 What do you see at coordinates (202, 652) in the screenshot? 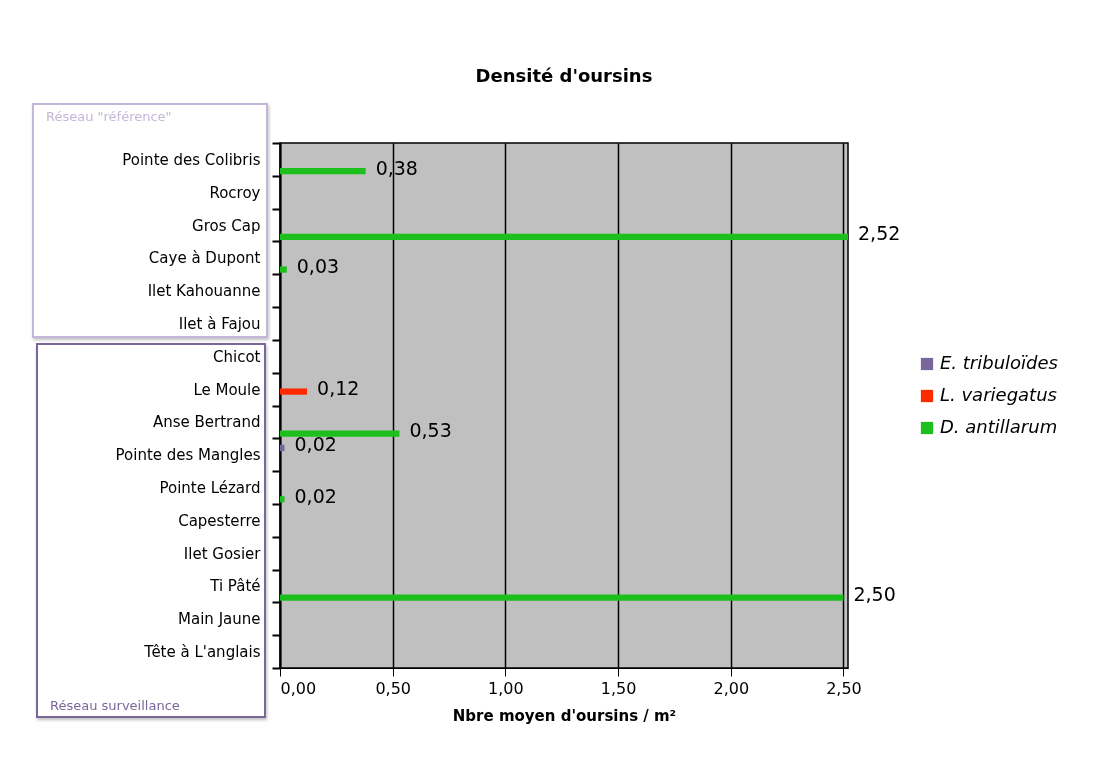
I see `y-tick-label: Tête à L'anglais` at bounding box center [202, 652].